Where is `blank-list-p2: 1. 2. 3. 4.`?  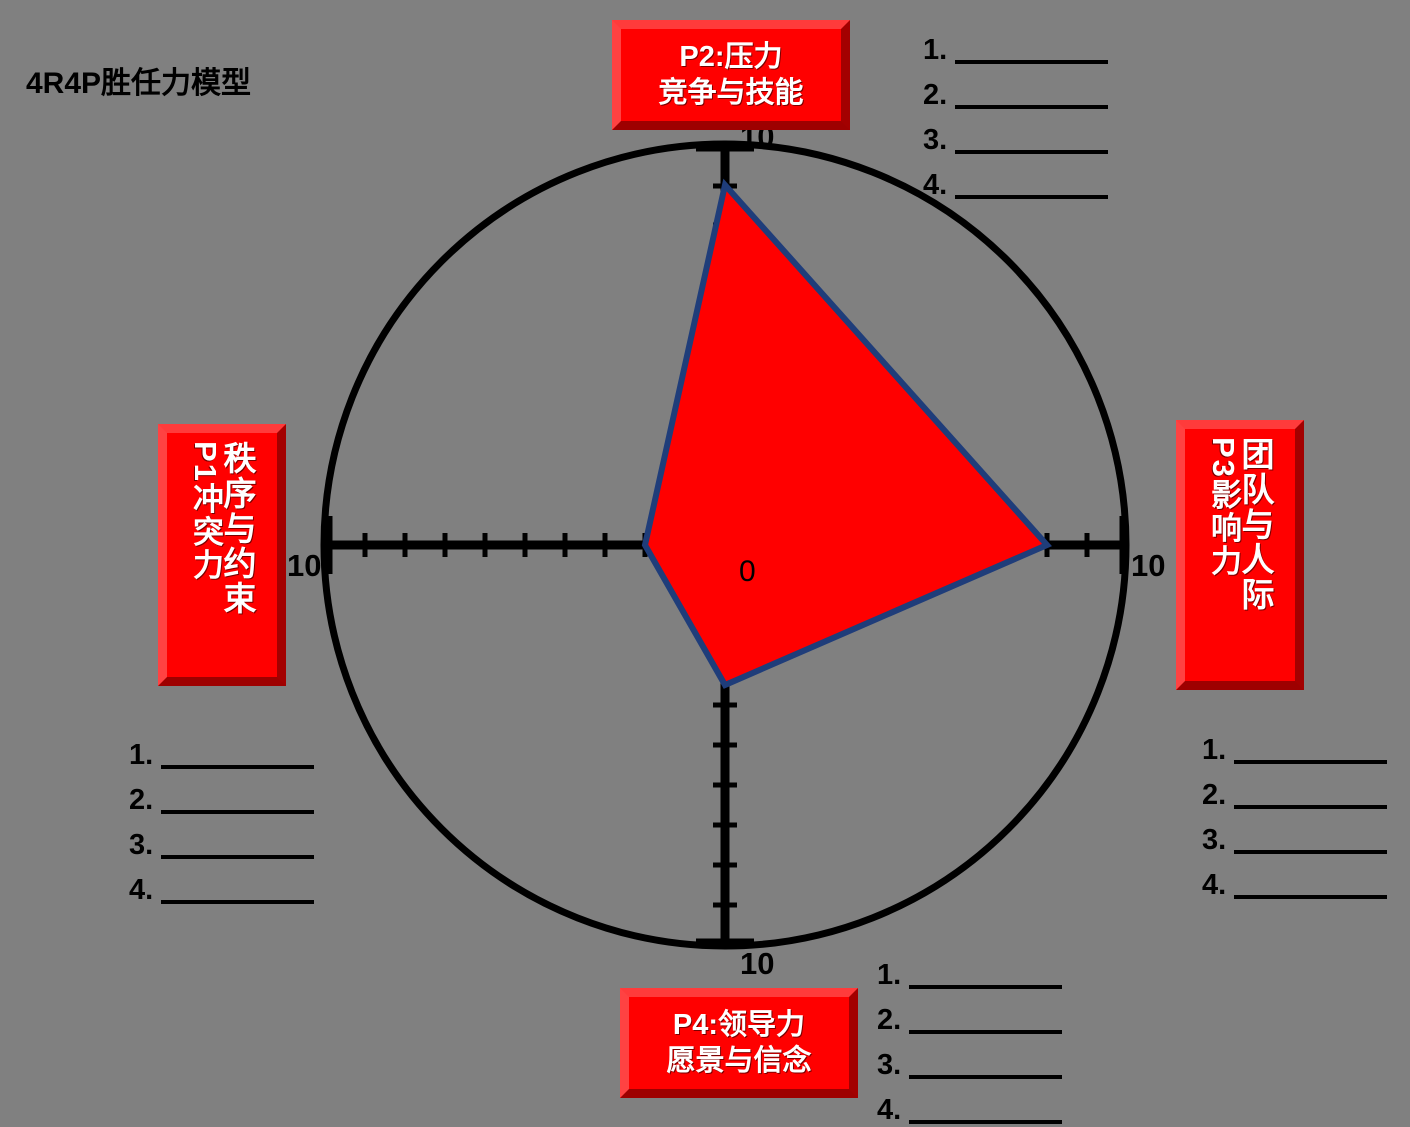
blank-list-p2: 1. 2. 3. 4. is located at coordinates (1015, 112).